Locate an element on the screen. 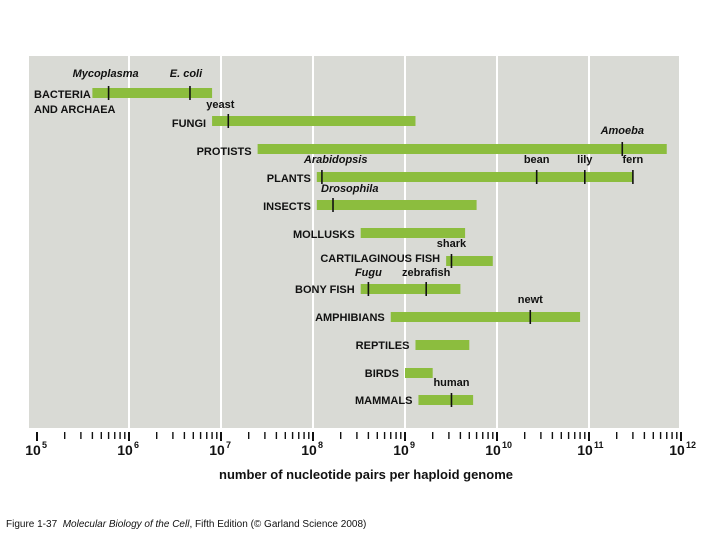 The image size is (720, 540). x-axis: 10 5 10 6 10 7 10 8 10 9 10 10 10 11 10 12 is located at coordinates (360, 445).